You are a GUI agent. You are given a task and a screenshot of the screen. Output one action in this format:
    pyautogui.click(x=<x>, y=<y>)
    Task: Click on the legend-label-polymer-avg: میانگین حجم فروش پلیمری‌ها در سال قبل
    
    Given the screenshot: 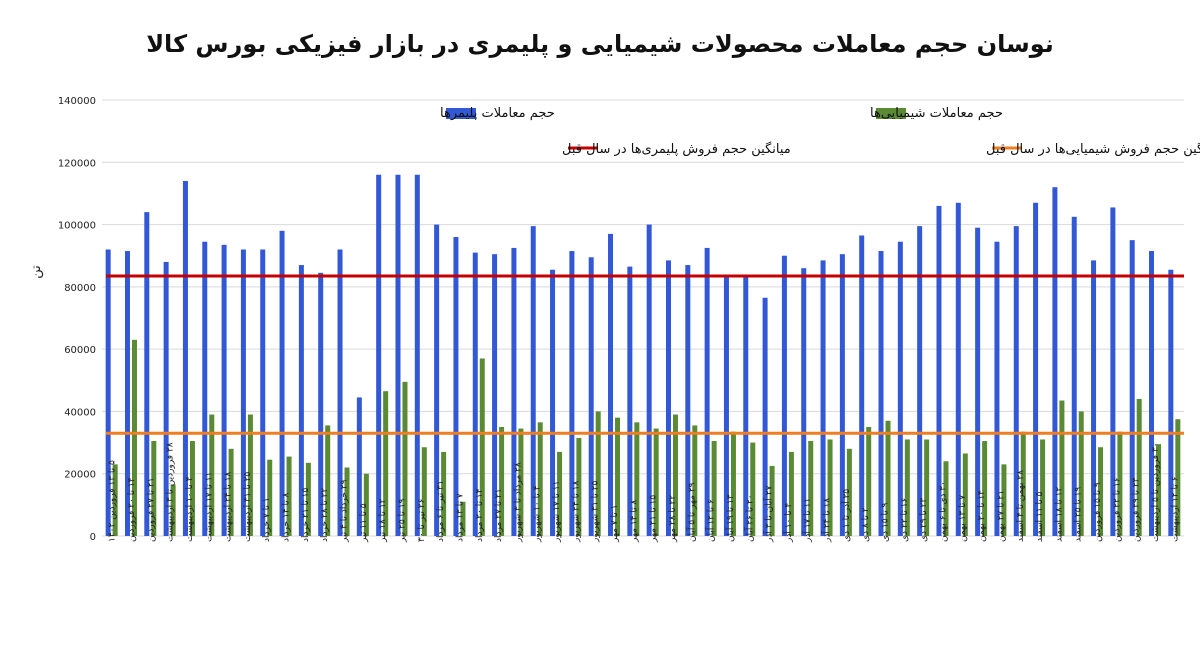 What is the action you would take?
    pyautogui.click(x=676, y=149)
    